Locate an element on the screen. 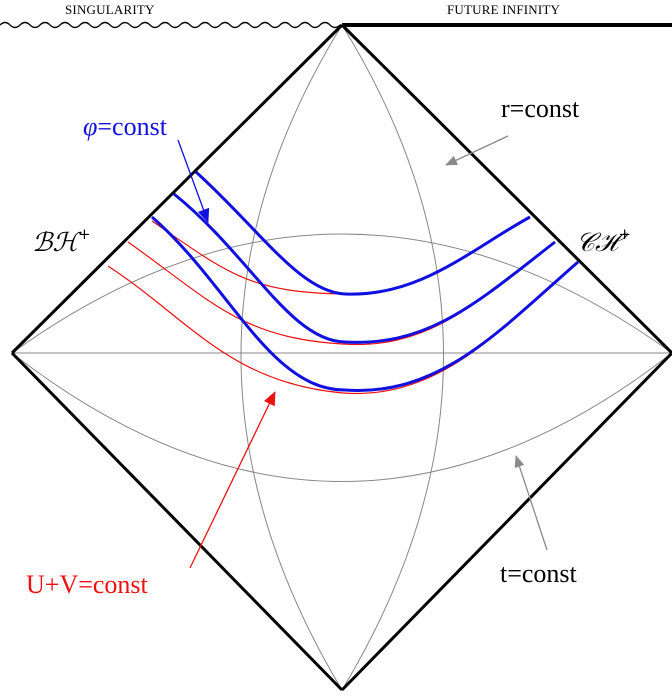  t-const-arrow is located at coordinates (531, 503).